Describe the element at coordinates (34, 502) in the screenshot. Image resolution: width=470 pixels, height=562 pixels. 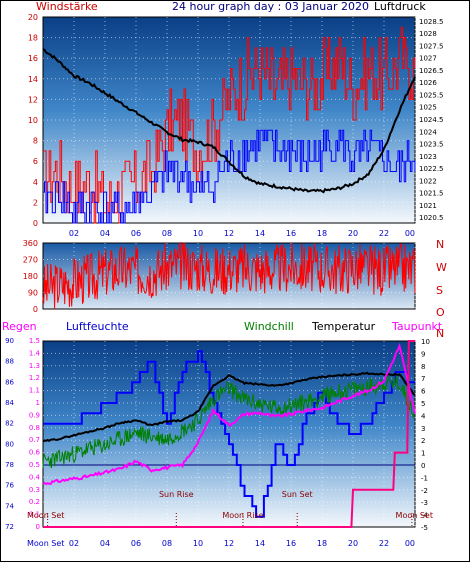
I see `rain-tick-label: 0.2` at that location.